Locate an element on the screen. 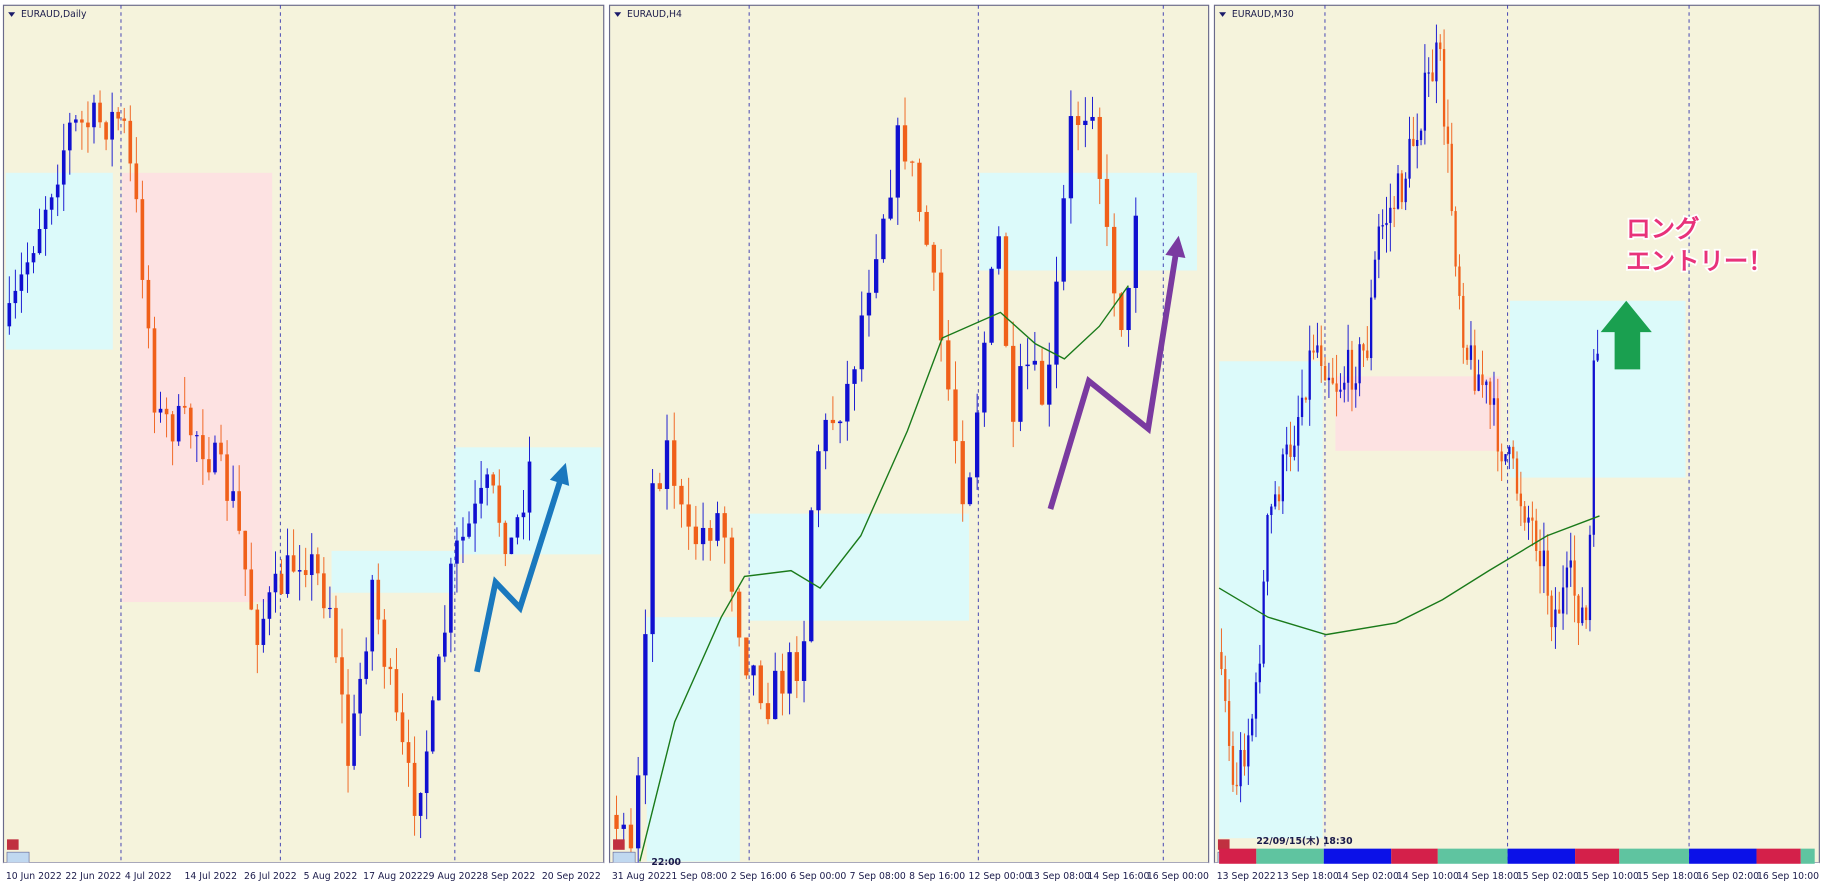  axis-strip is located at coordinates (909, 874).